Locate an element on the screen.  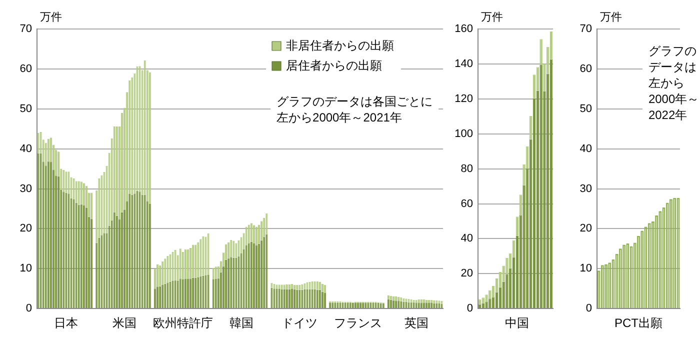
y-tick-label: 160 is located at coordinates (463, 29).